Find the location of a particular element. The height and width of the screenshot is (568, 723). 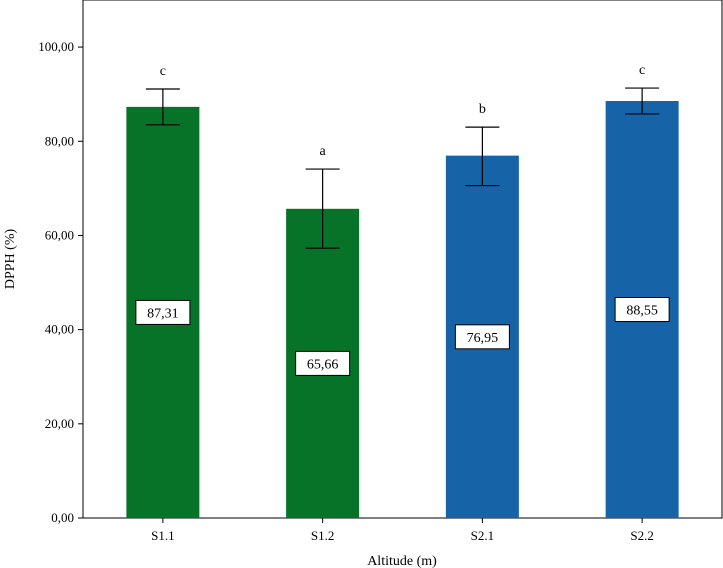

value-label: 76,95 is located at coordinates (483, 338).